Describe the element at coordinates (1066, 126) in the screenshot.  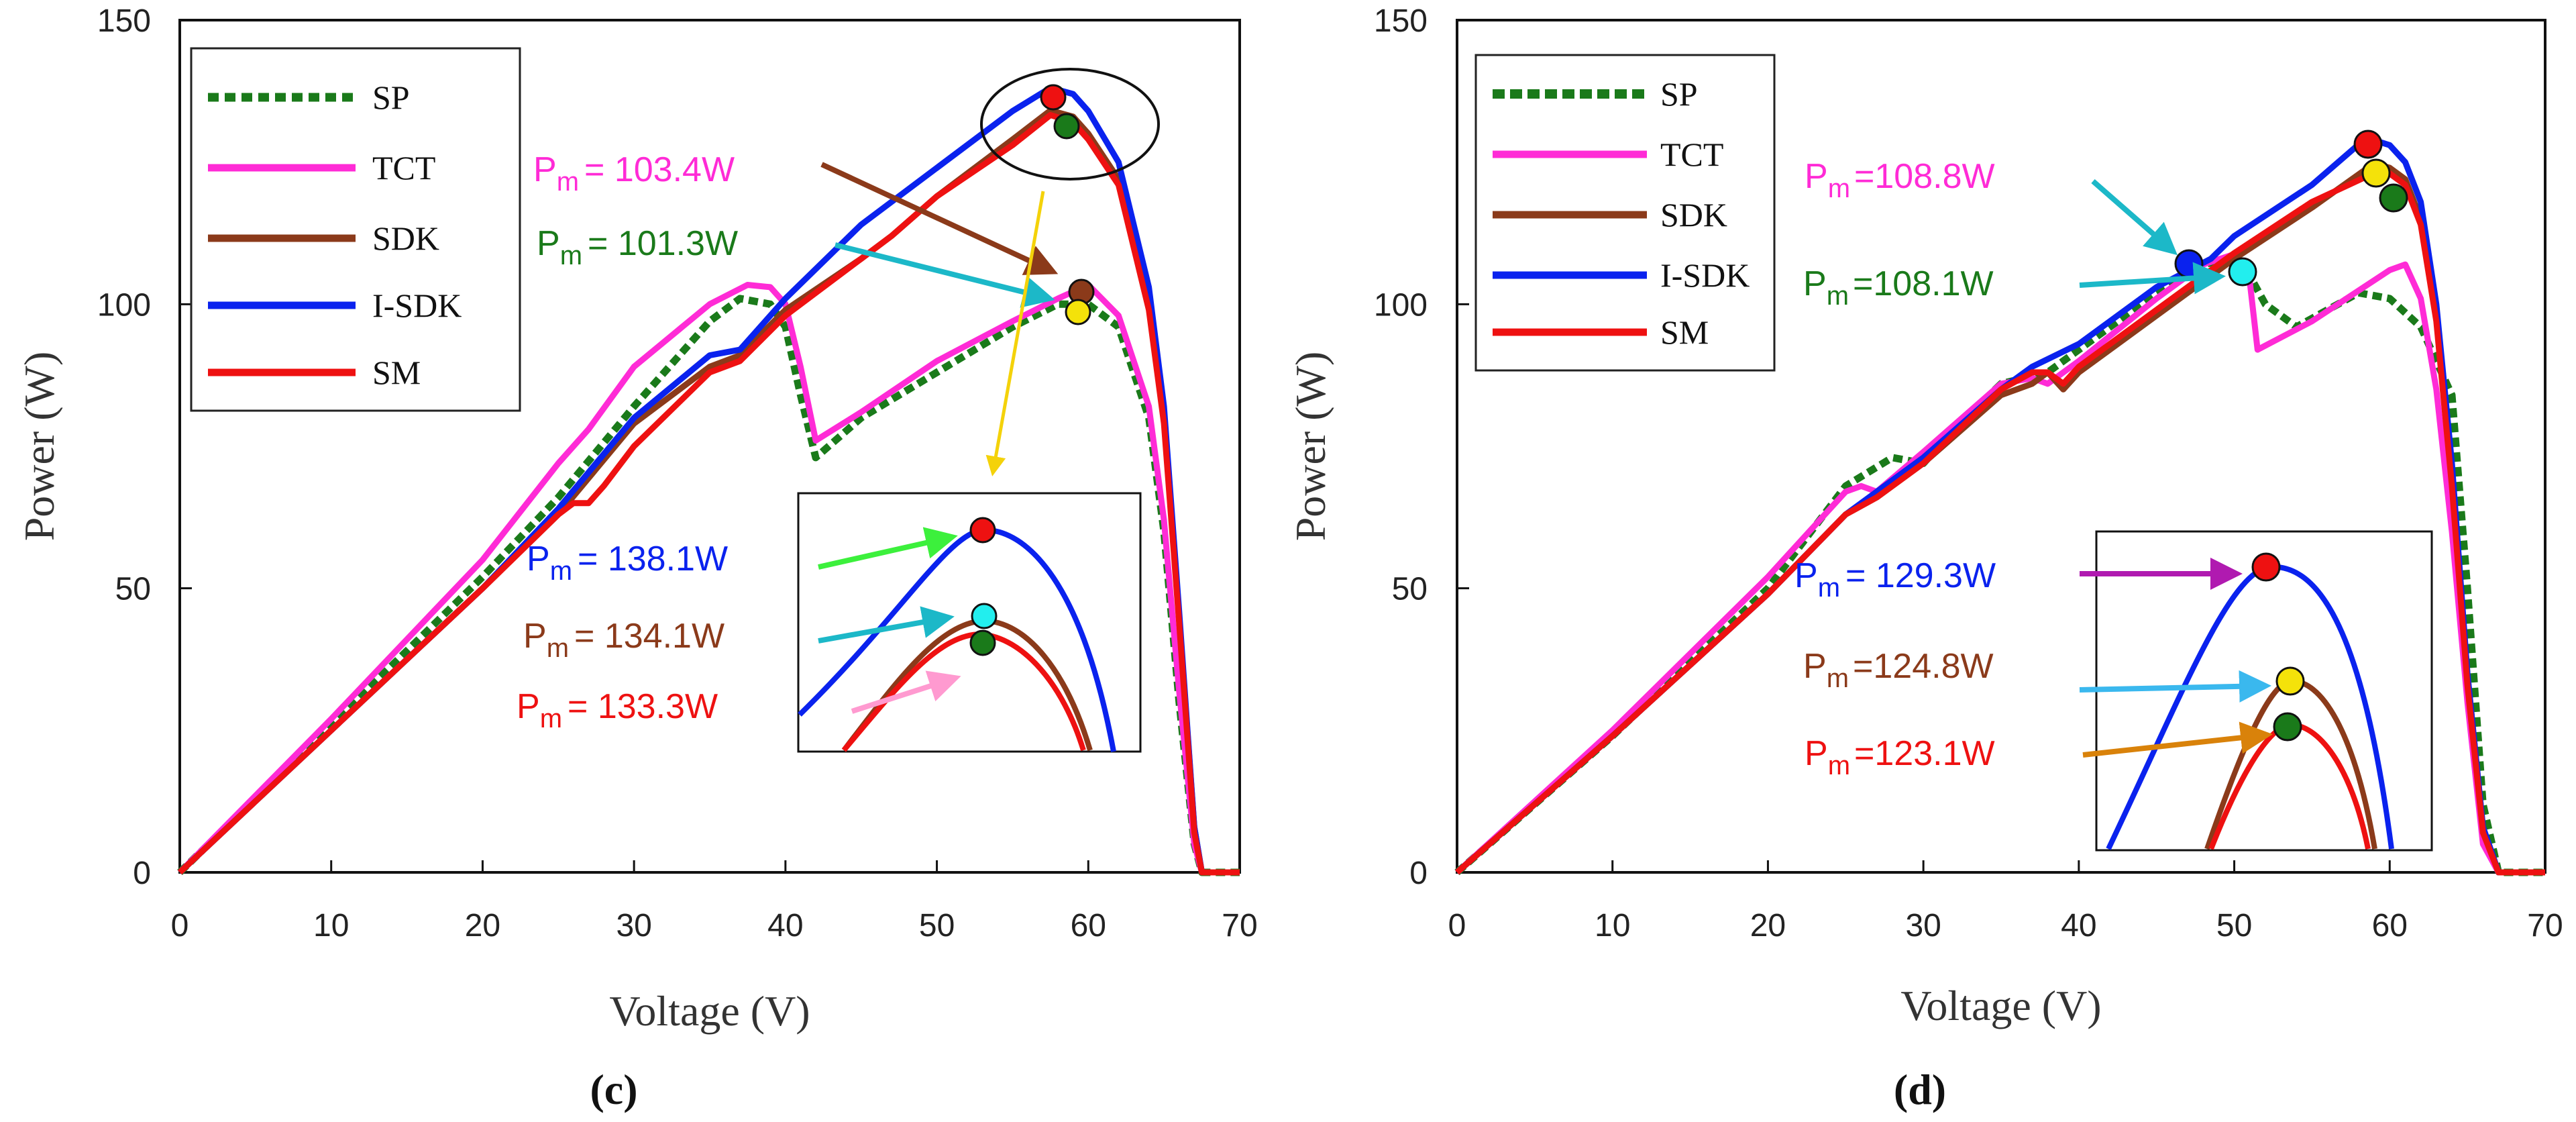
I see `marker-peak-green` at that location.